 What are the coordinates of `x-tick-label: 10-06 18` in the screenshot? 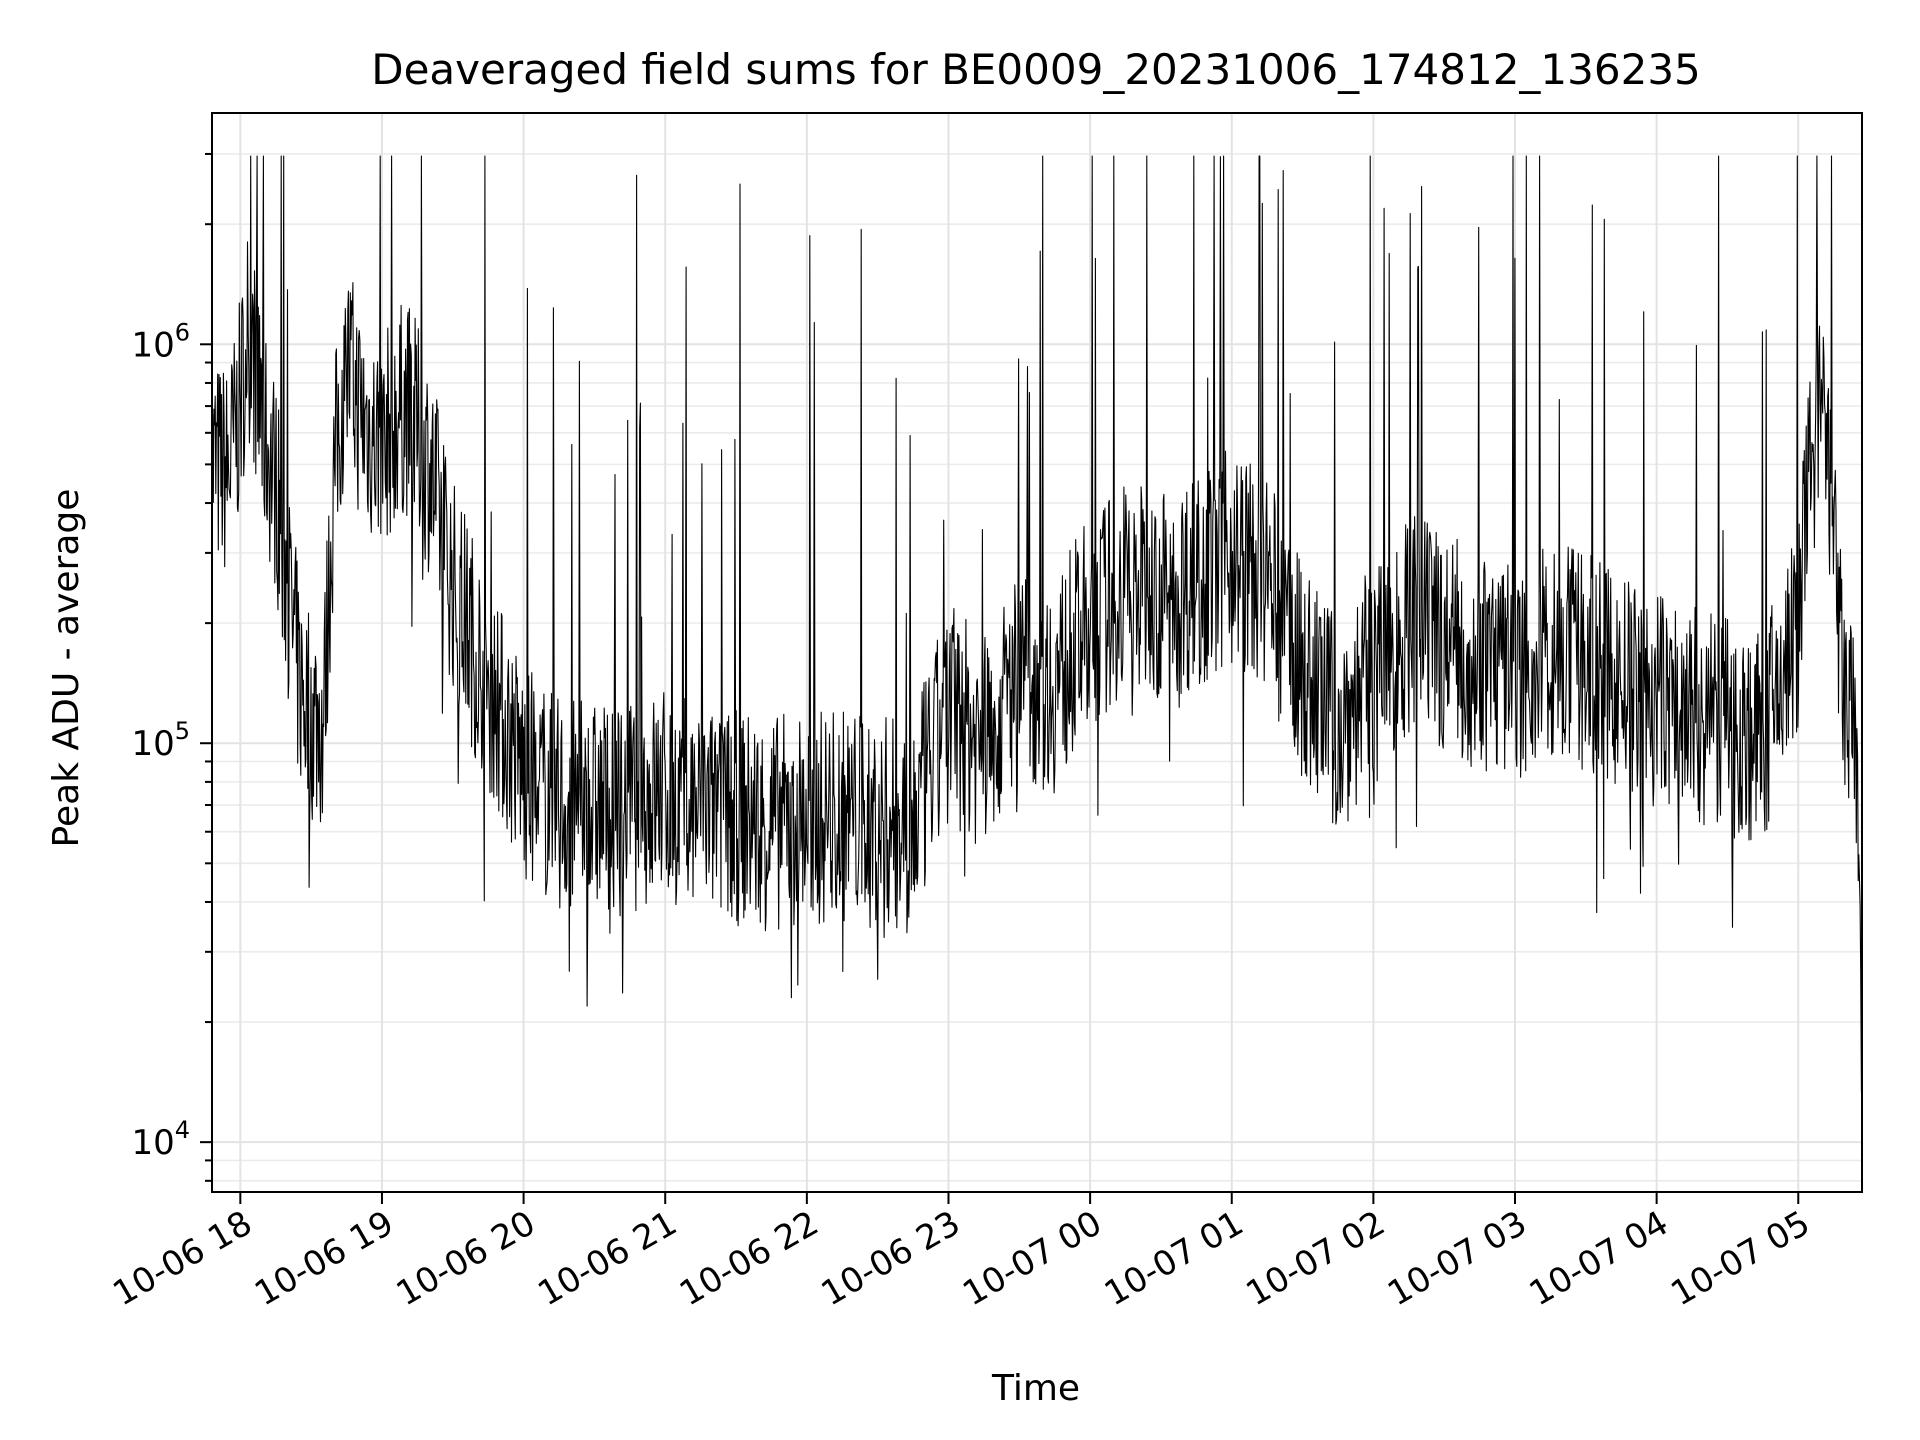 It's located at (182, 1258).